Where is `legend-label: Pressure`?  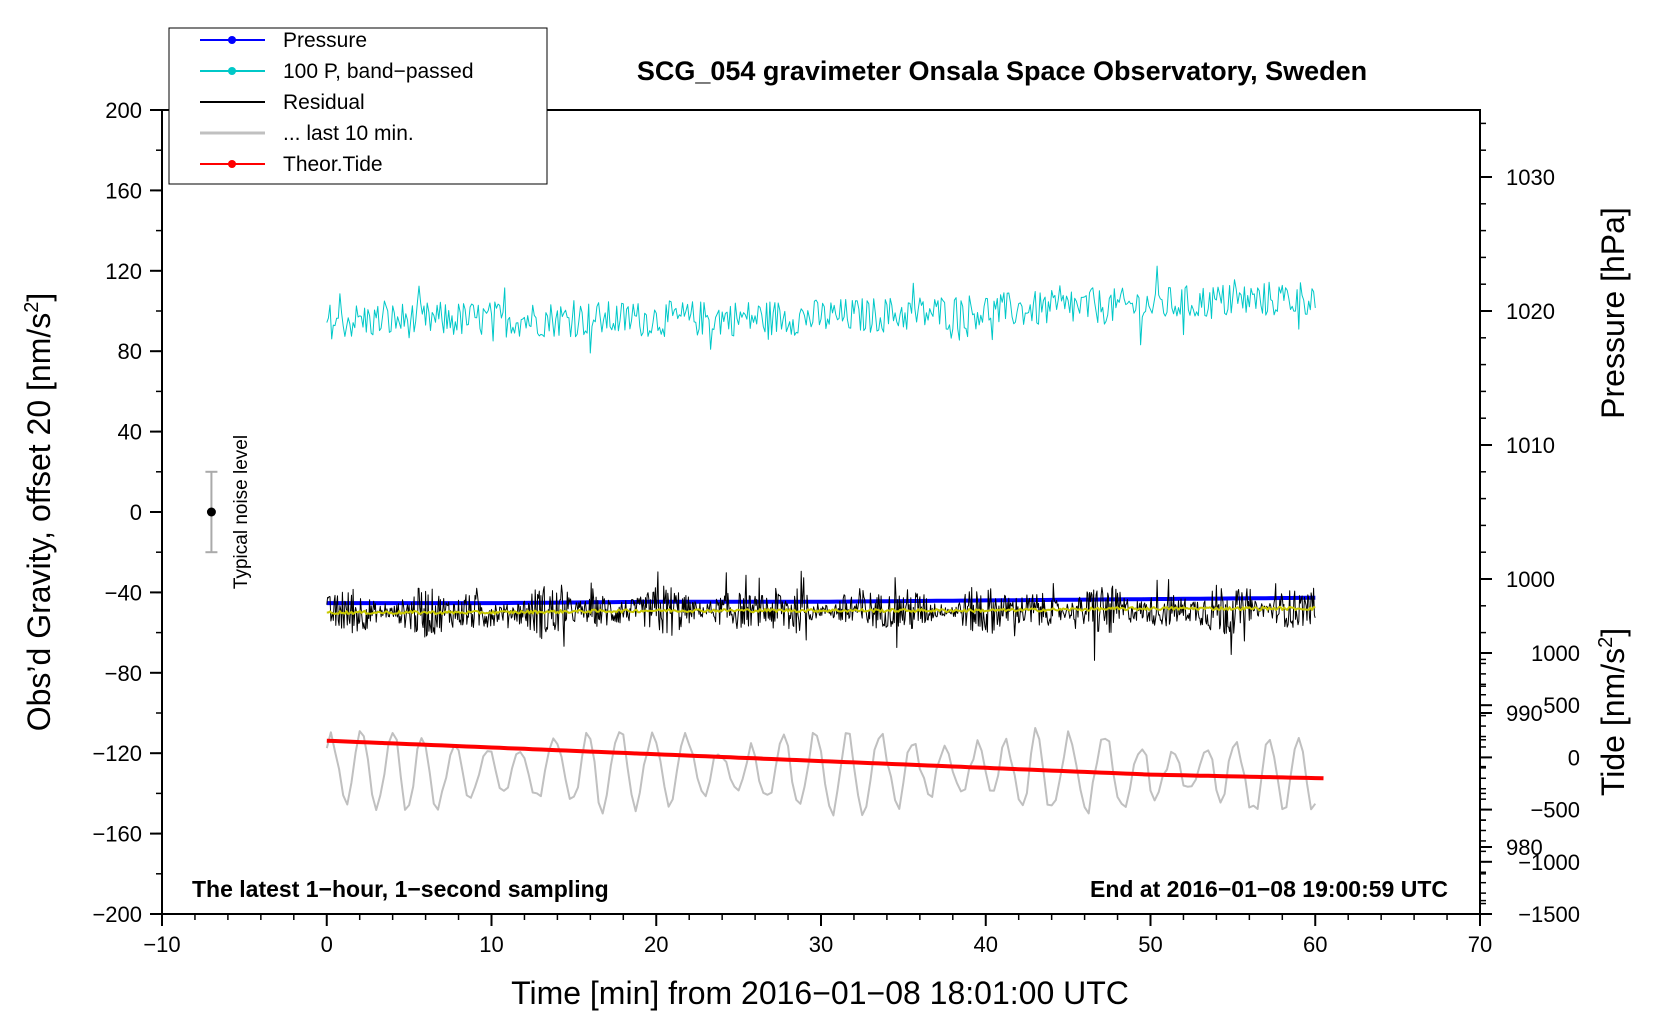 legend-label: Pressure is located at coordinates (325, 40).